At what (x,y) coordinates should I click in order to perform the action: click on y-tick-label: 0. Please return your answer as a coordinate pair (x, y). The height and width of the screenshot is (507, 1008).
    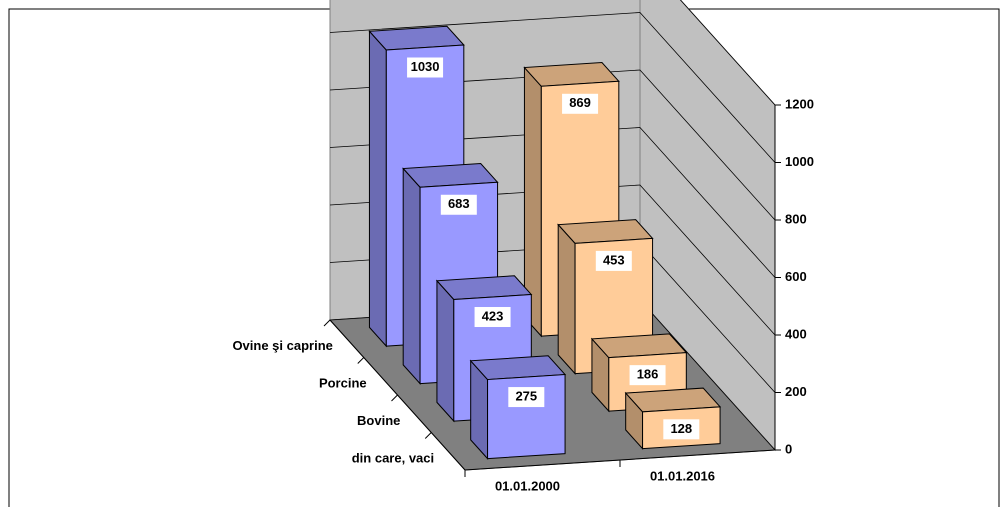
    Looking at the image, I should click on (788, 448).